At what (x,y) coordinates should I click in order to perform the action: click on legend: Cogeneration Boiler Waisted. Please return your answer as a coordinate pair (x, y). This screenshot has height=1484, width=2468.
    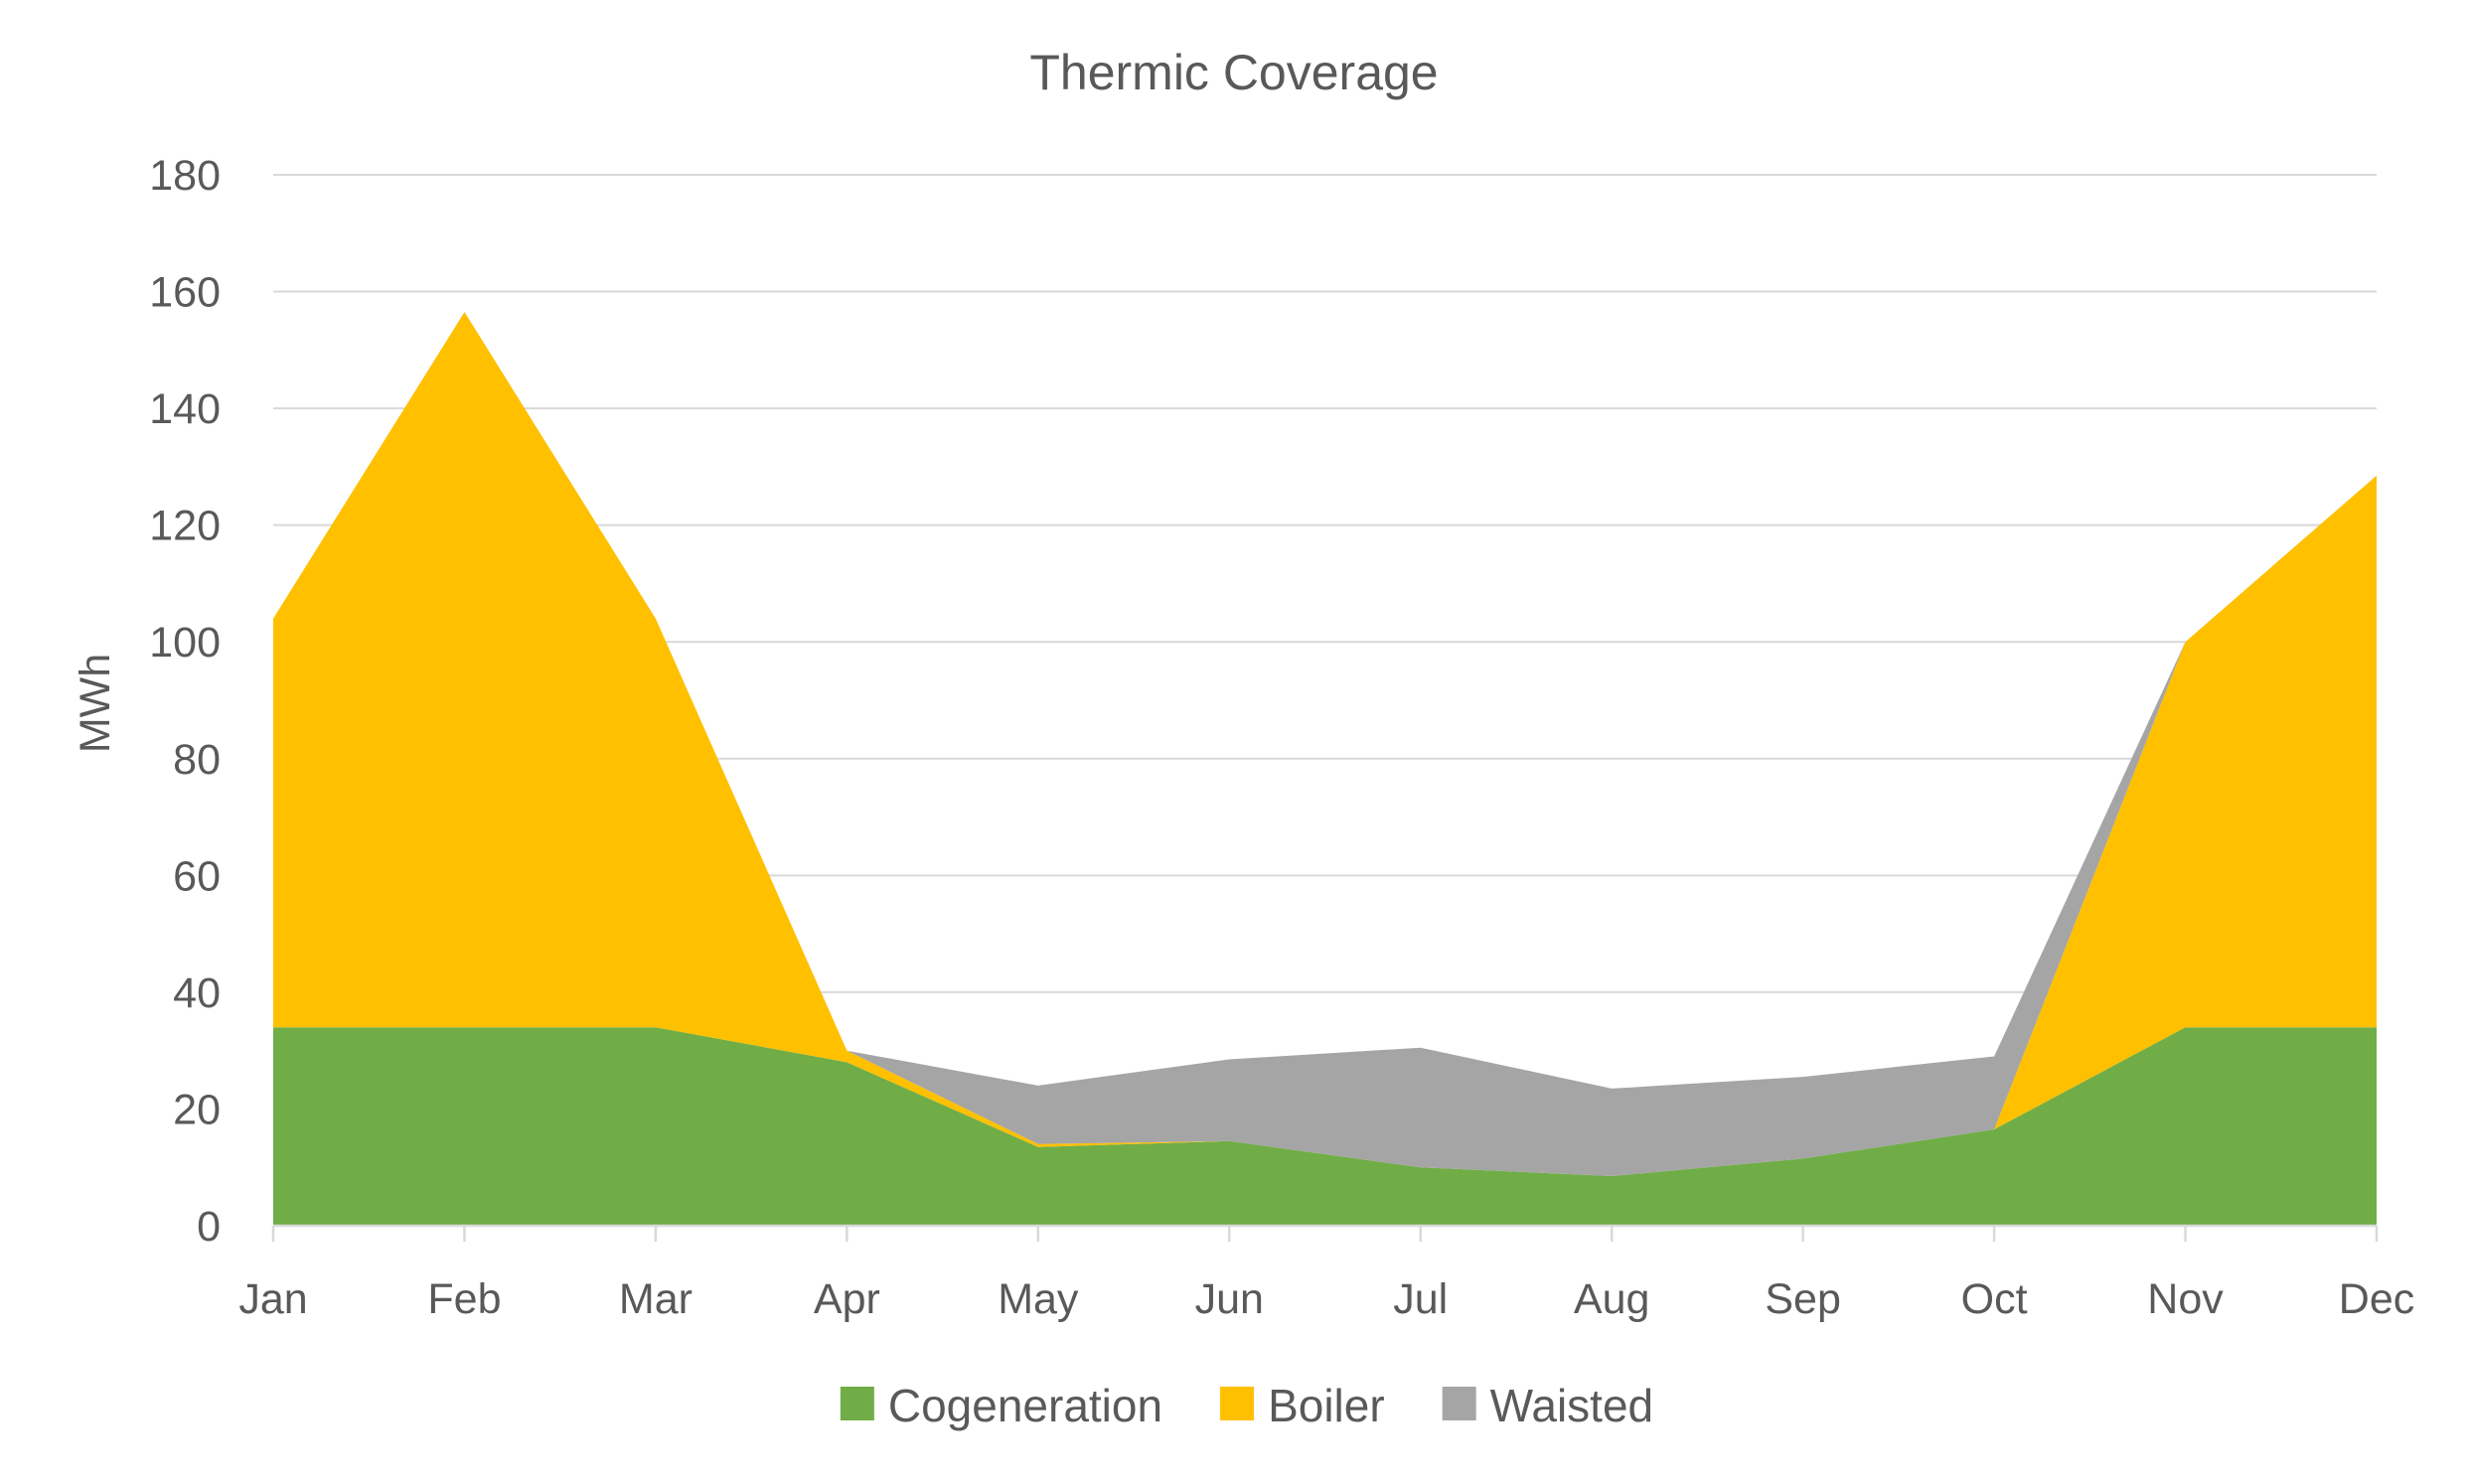
    Looking at the image, I should click on (1246, 1405).